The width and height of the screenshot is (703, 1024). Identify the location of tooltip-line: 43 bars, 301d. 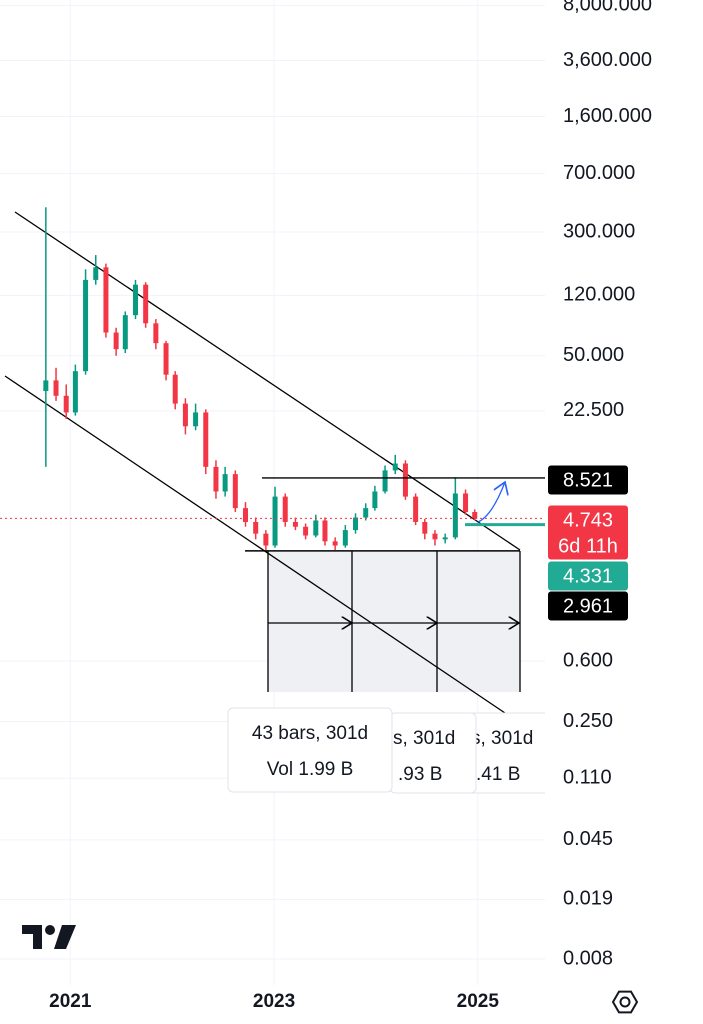
(310, 733).